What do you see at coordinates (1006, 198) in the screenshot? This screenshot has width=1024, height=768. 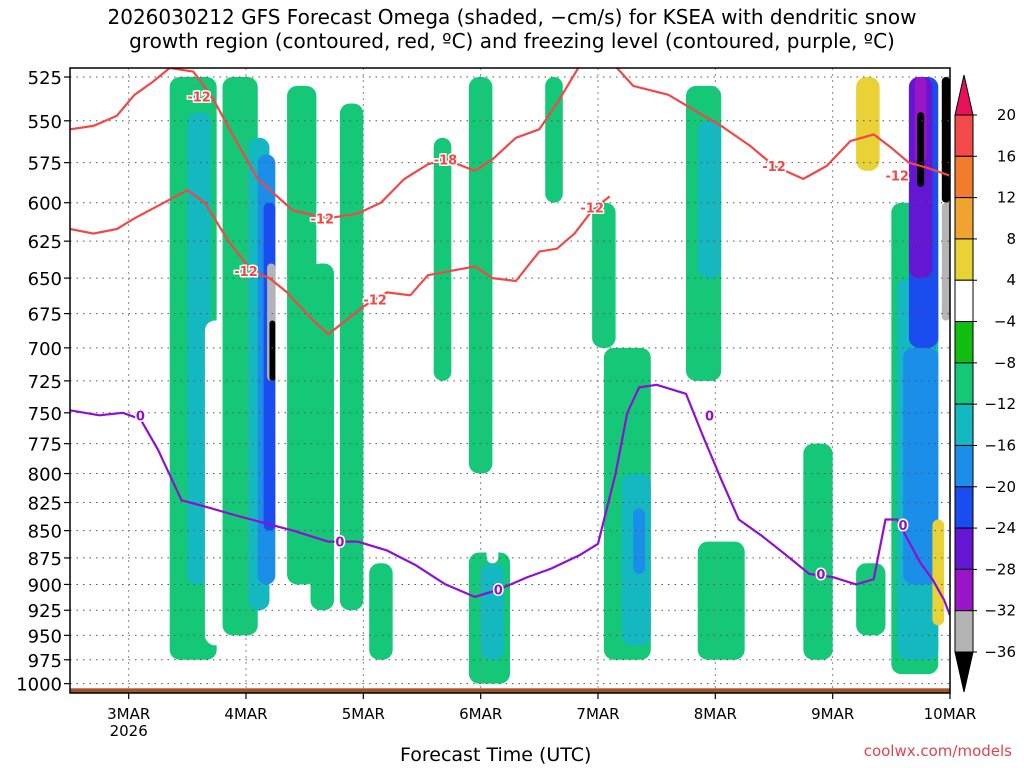 I see `colorbar-label: 12` at bounding box center [1006, 198].